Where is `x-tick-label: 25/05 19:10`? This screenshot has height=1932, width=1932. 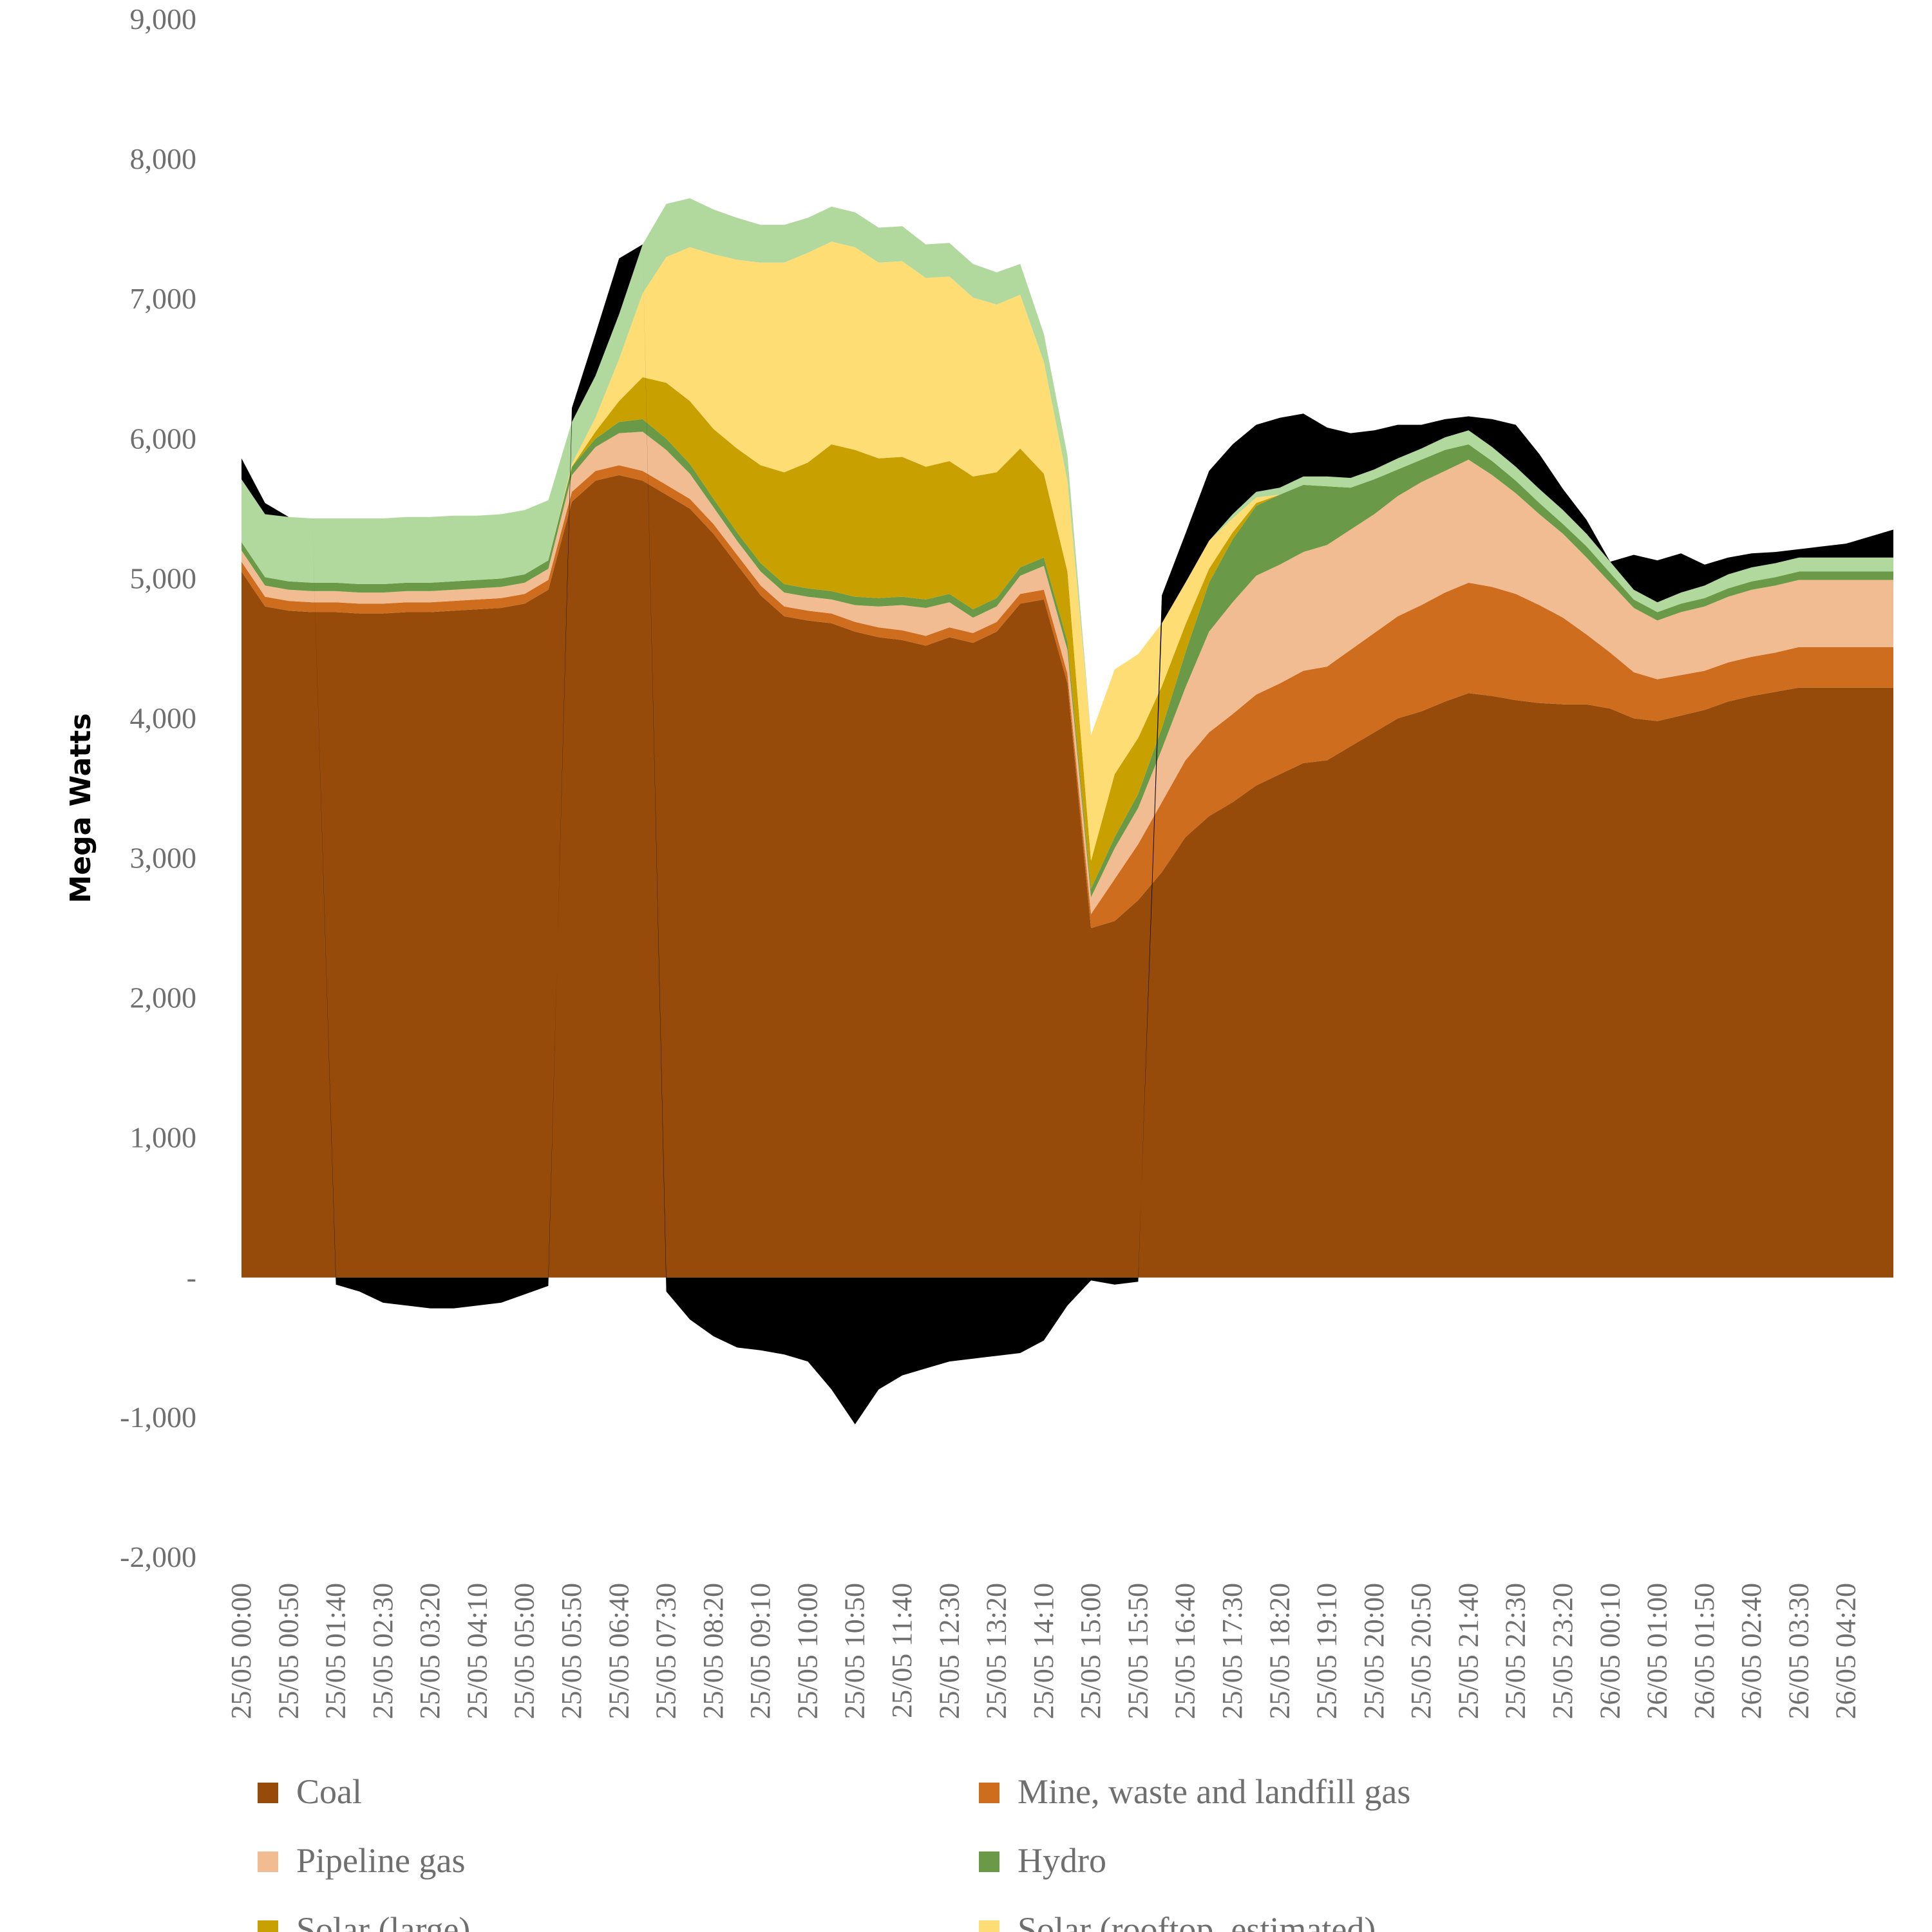 x-tick-label: 25/05 19:10 is located at coordinates (1327, 1651).